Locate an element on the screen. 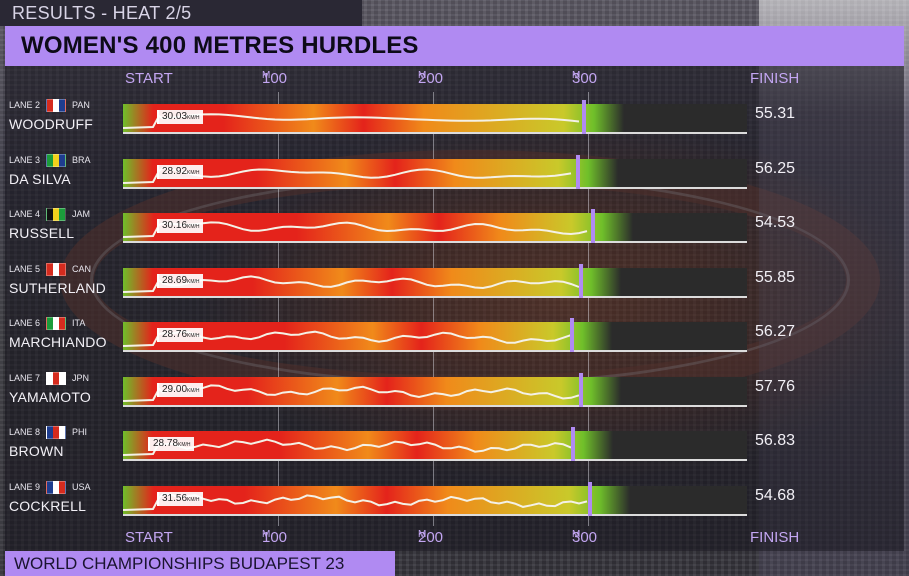  top-speed-label: 31.56KM/H is located at coordinates (180, 498).